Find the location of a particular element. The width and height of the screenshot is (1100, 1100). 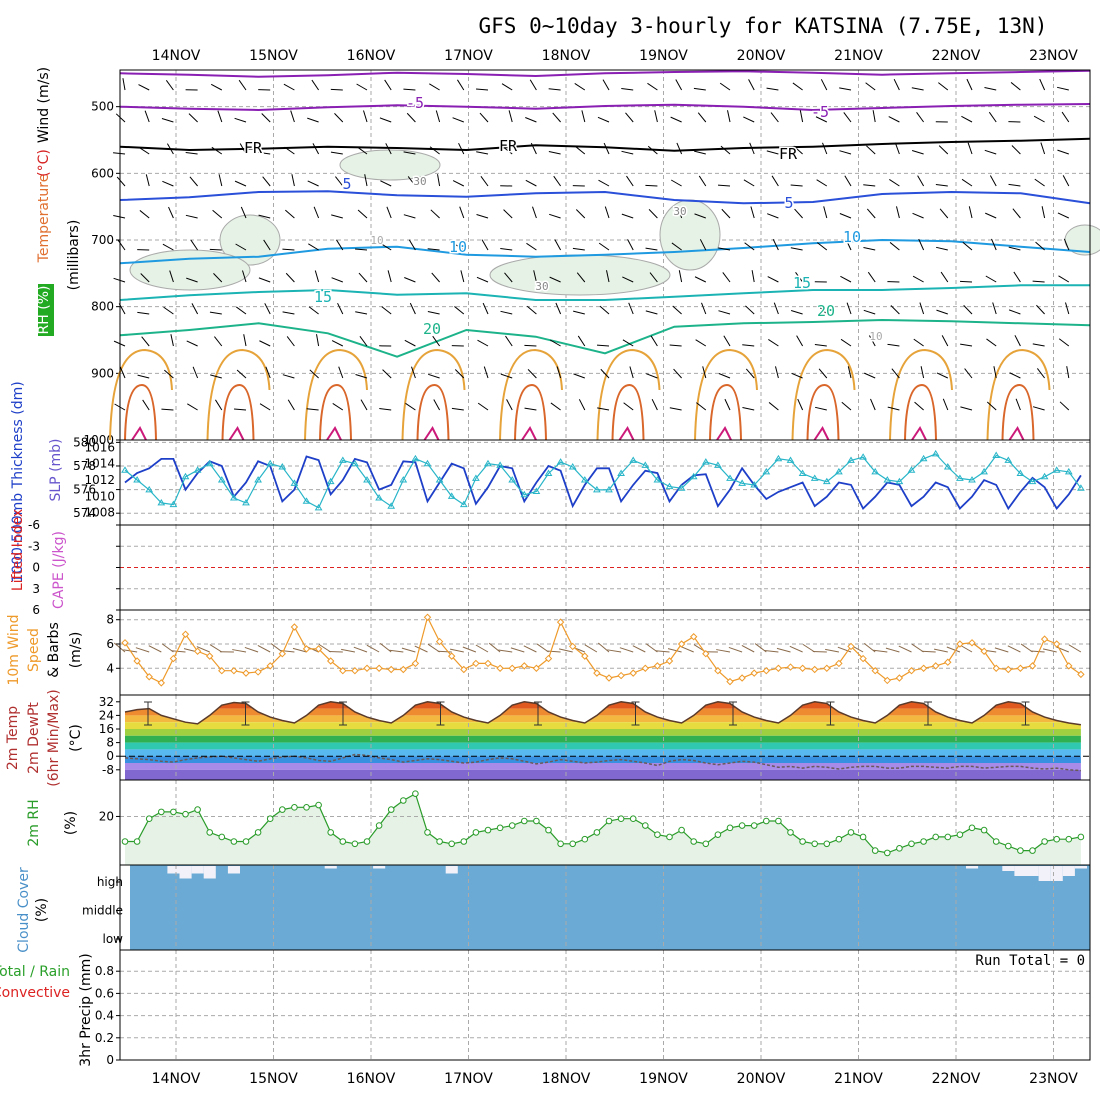

ylabel-thickness: 1000-500mb Thickness (dm) is located at coordinates (18, 481).